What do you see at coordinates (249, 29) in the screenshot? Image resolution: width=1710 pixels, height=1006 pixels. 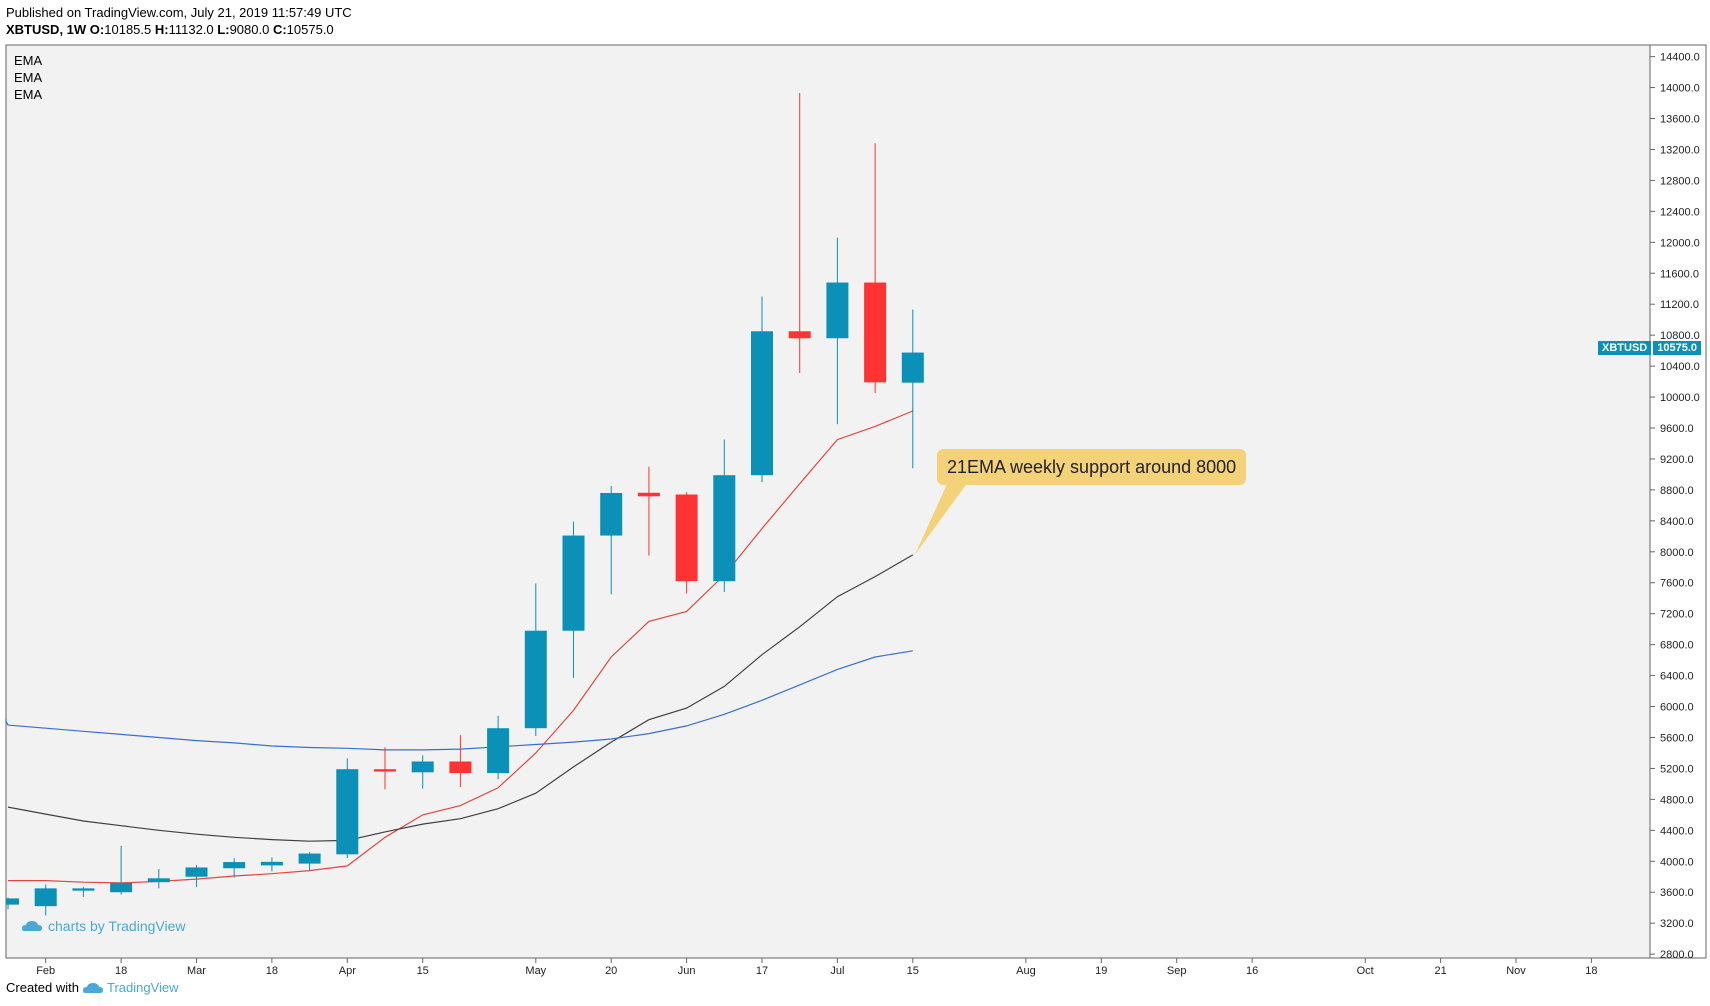 I see `low-value: 9080.0` at bounding box center [249, 29].